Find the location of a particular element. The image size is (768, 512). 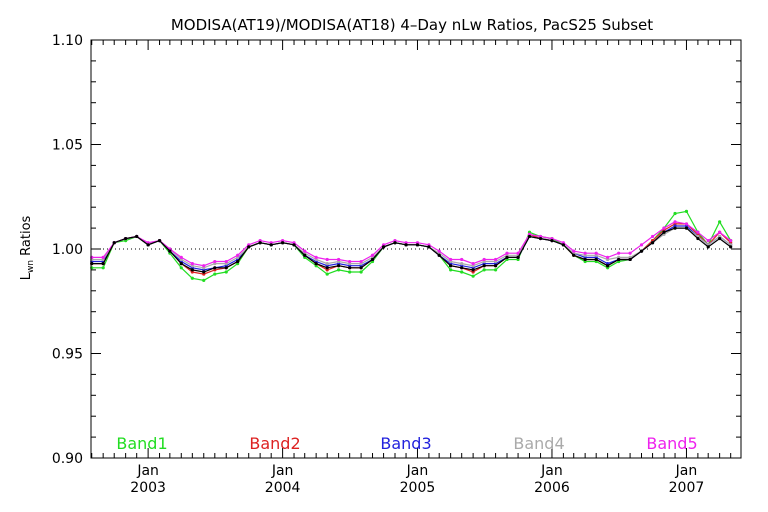

y-axis-title-subscript: wn is located at coordinates (31, 266).